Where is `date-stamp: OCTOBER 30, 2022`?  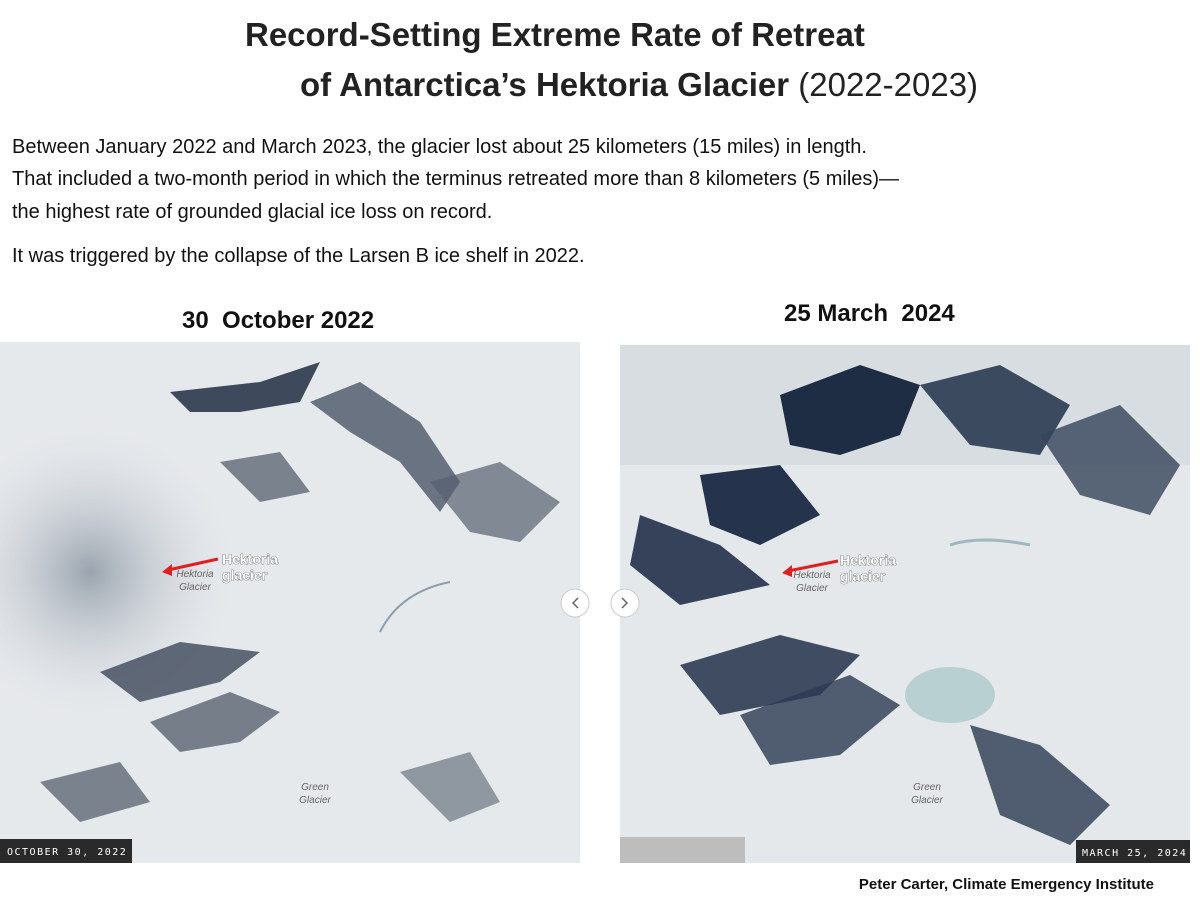 date-stamp: OCTOBER 30, 2022 is located at coordinates (67, 852).